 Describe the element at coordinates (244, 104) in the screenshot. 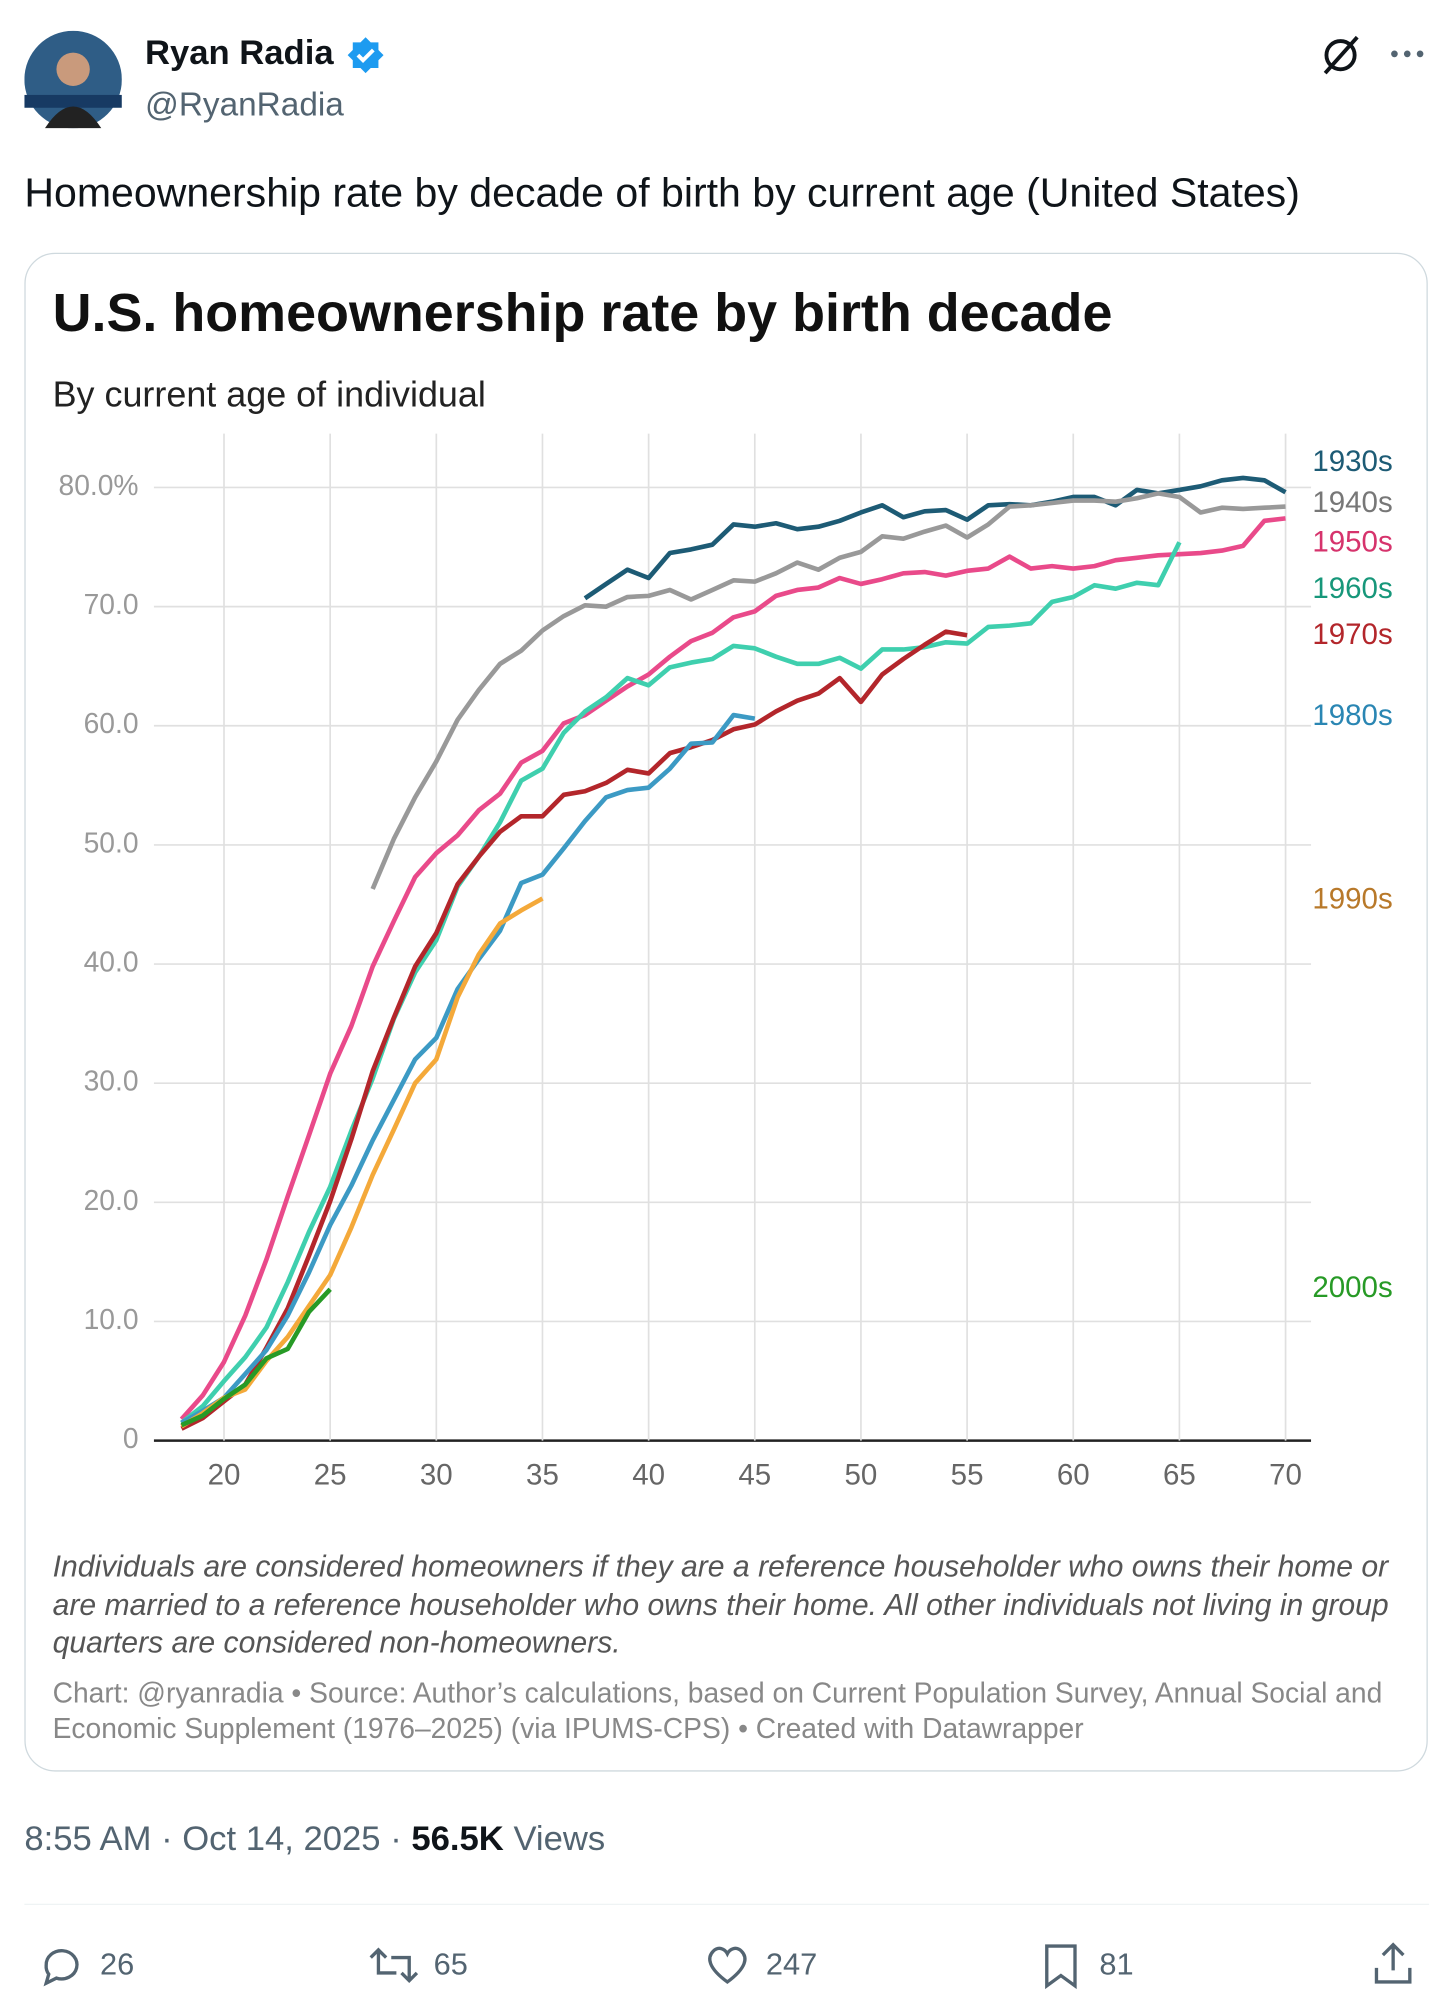

I see `author-handle: @RyanRadia` at that location.